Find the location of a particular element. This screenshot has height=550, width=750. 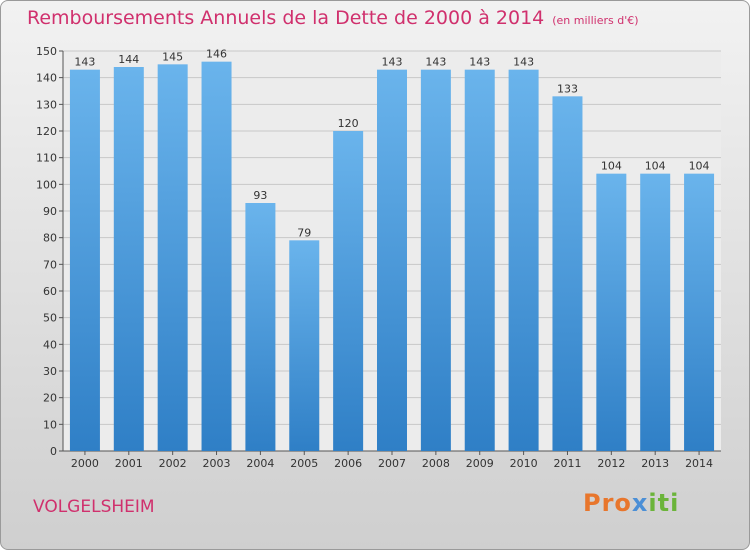

x-tick-label: 2000 is located at coordinates (85, 463).